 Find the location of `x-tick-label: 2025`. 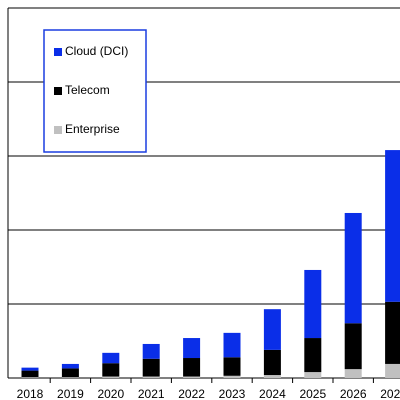

x-tick-label: 2025 is located at coordinates (312, 393).